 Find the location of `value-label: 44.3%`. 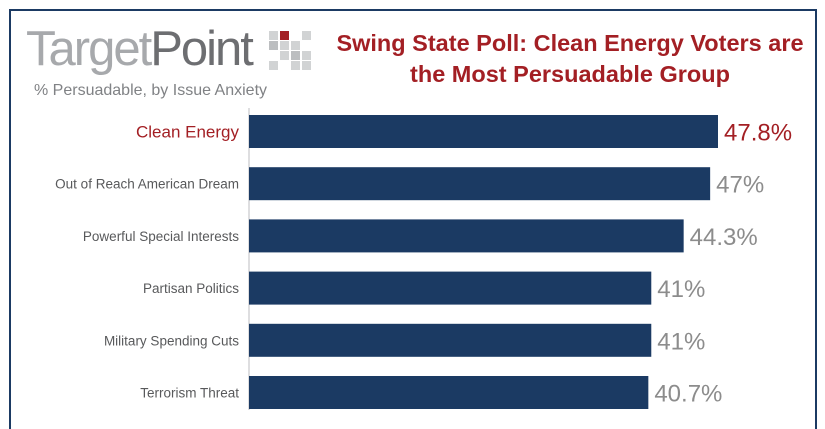

value-label: 44.3% is located at coordinates (724, 237).